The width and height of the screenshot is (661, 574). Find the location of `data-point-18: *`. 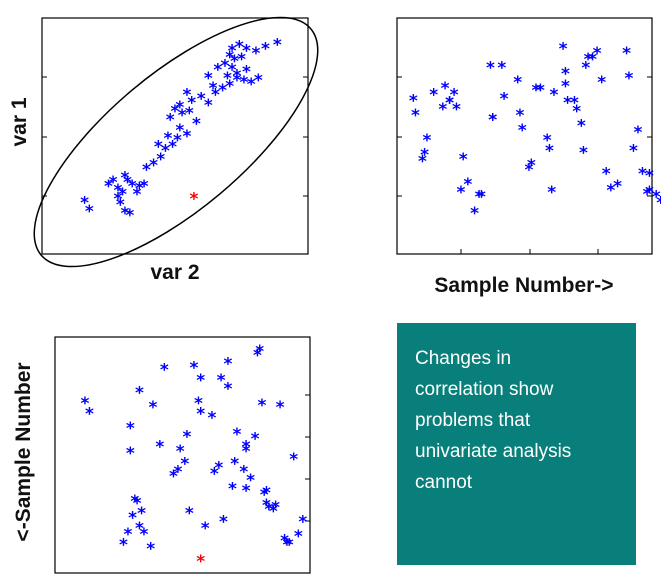

data-point-18: * is located at coordinates (178, 473).